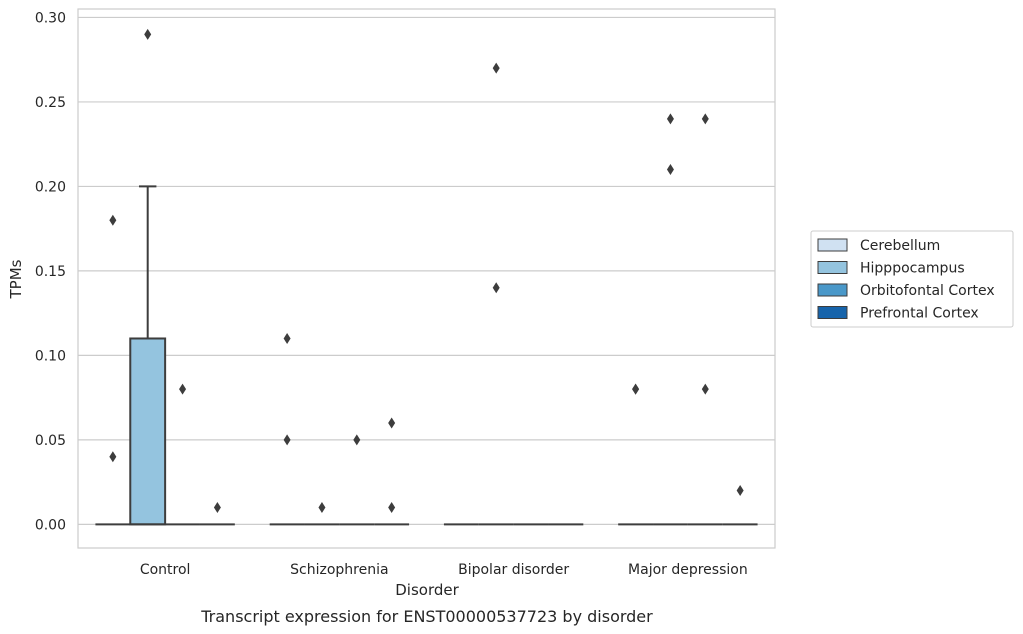 The image size is (1023, 634). Describe the element at coordinates (513, 570) in the screenshot. I see `x-tick-label: Bipolar disorder` at that location.